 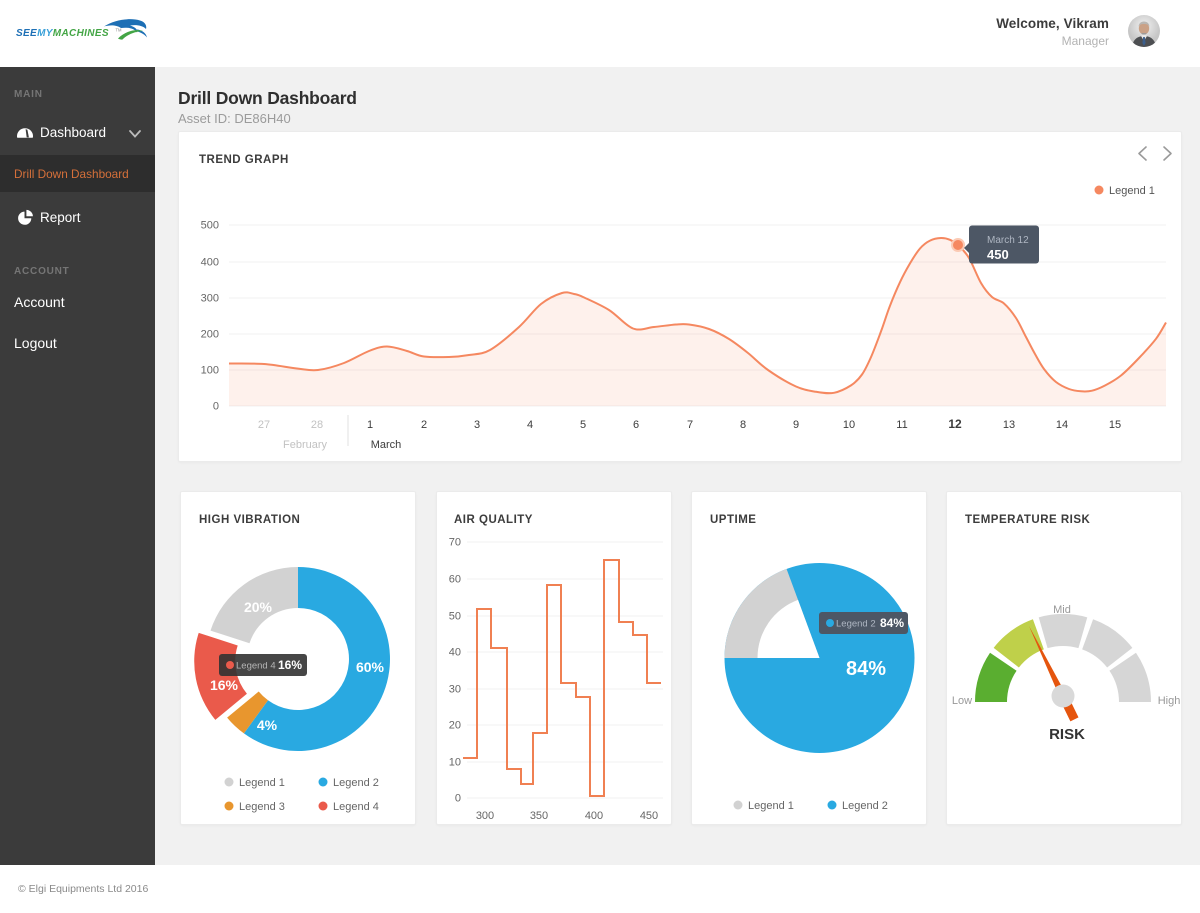 I want to click on svg-text: 27, so click(x=264, y=425).